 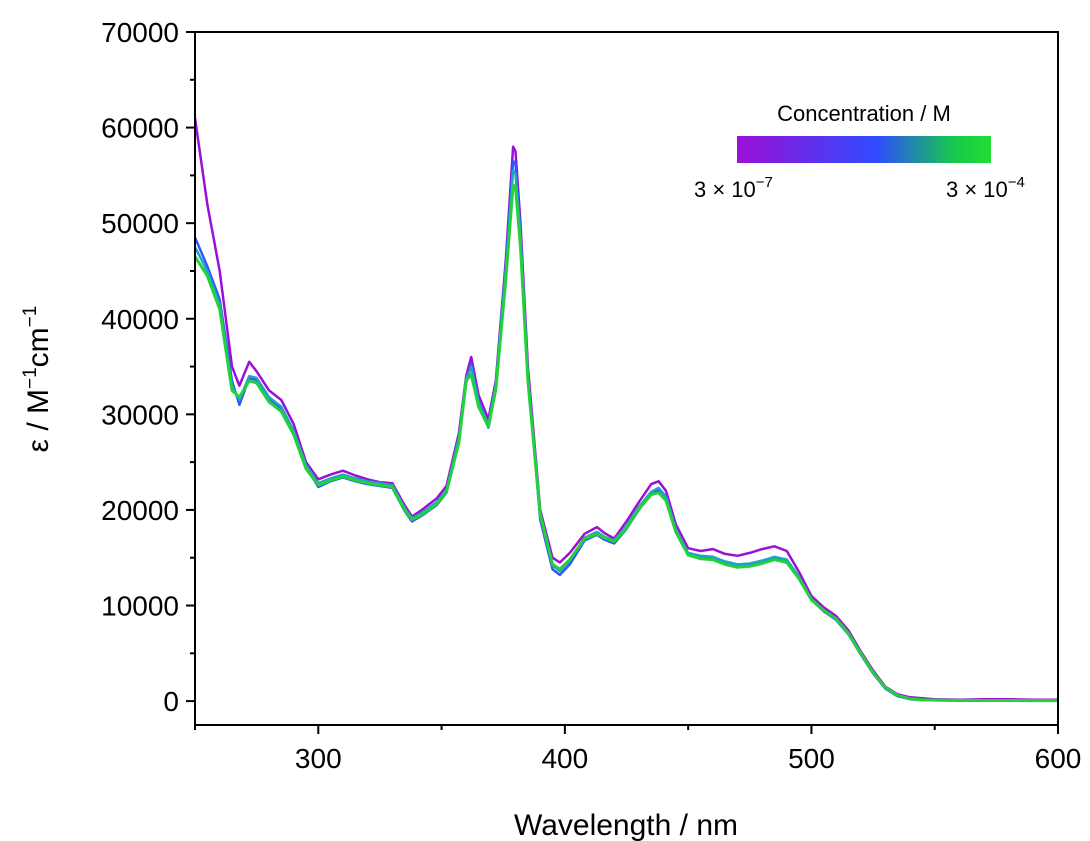 What do you see at coordinates (171, 701) in the screenshot?
I see `y-tick-label: 0` at bounding box center [171, 701].